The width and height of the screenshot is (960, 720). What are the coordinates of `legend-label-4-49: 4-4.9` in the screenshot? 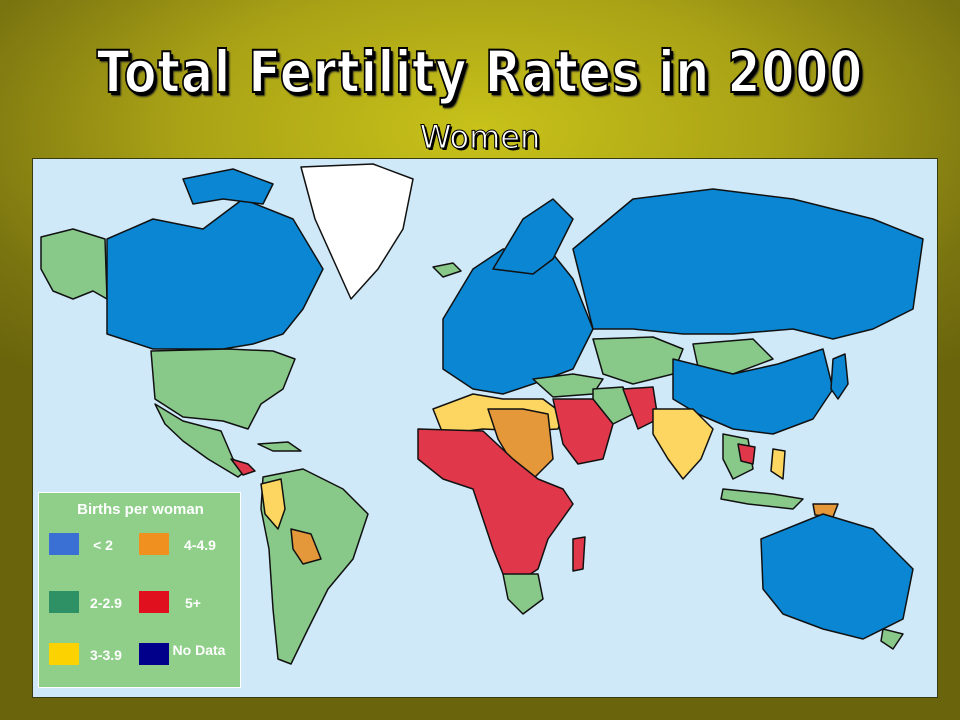 It's located at (200, 545).